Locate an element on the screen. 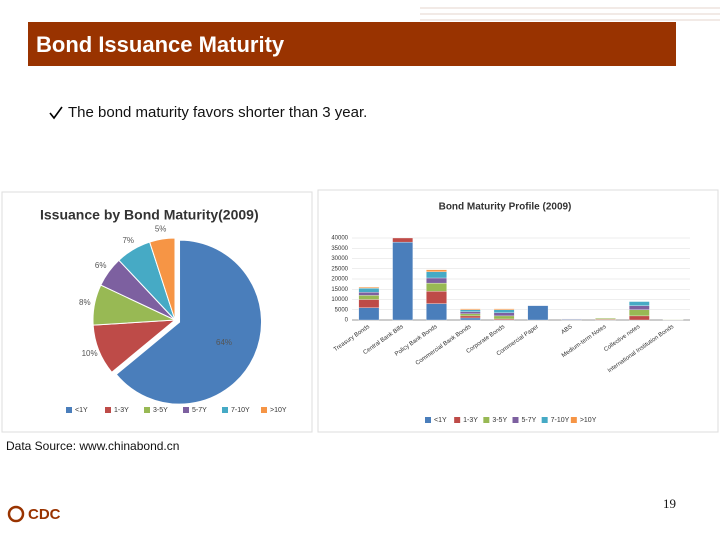  y-tick-label: 5000 is located at coordinates (342, 310).